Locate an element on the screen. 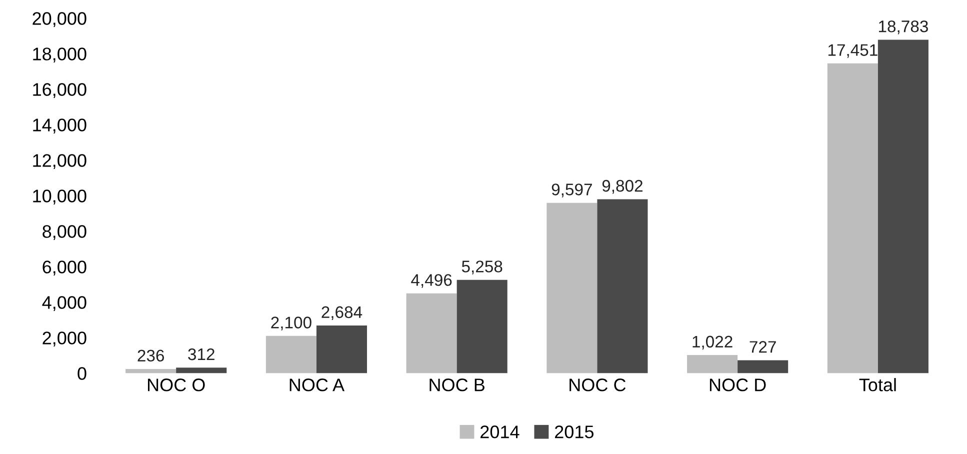  y-tick-label: 4,000 is located at coordinates (64, 304).